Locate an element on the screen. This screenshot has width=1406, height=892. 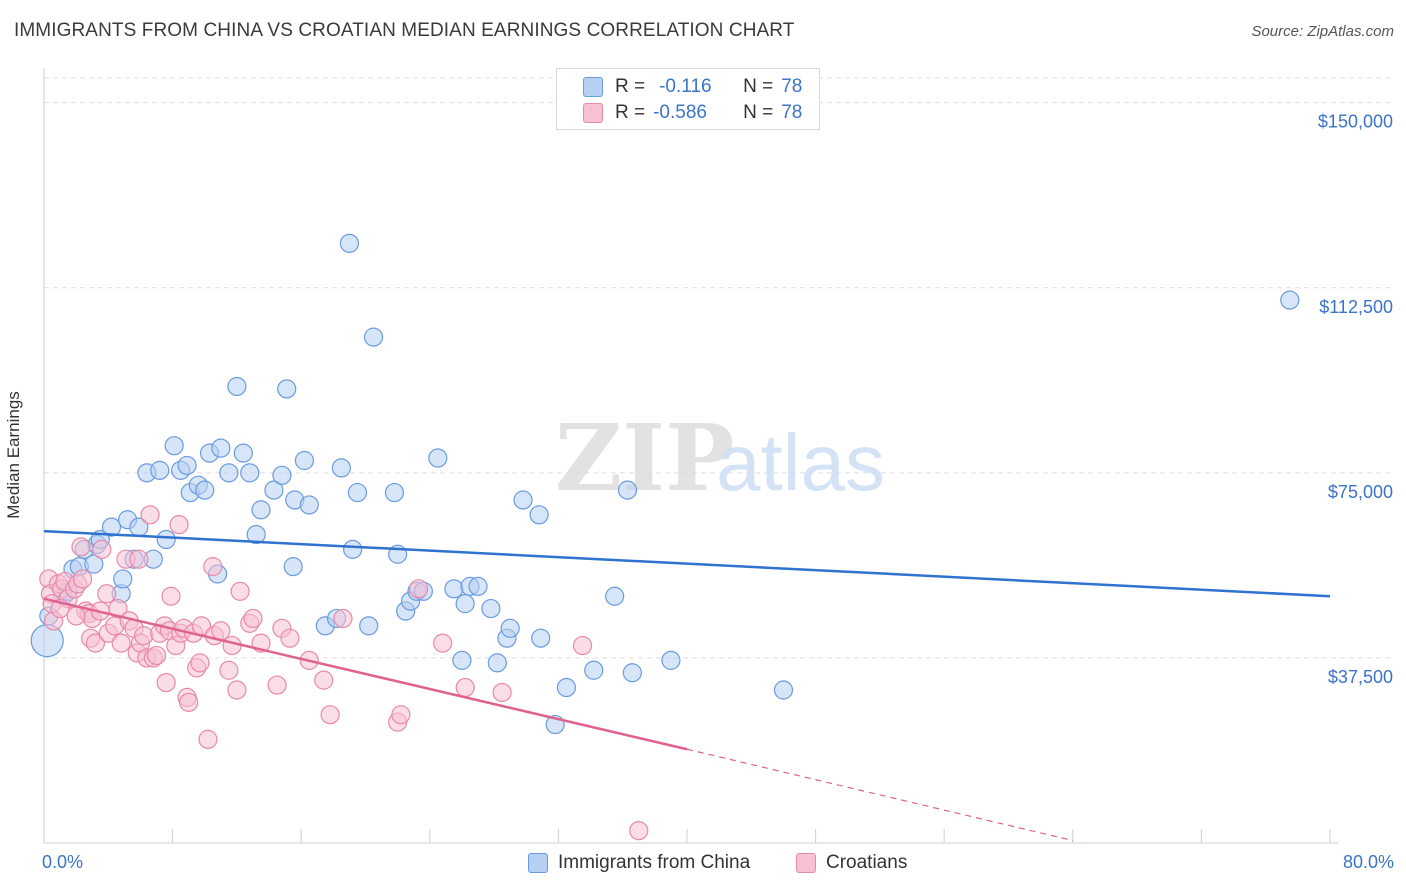
legend-row-china: R = -0.116 N = 78 is located at coordinates (692, 87).